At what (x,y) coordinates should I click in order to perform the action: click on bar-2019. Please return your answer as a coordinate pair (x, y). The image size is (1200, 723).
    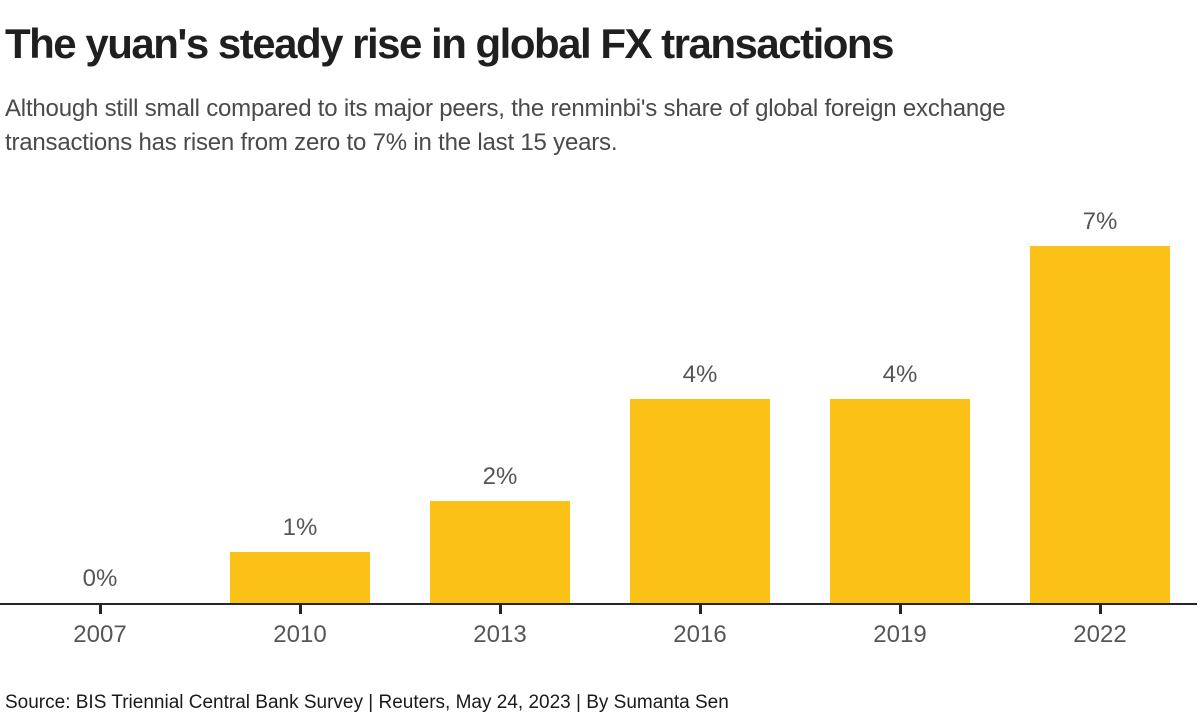
    Looking at the image, I should click on (900, 501).